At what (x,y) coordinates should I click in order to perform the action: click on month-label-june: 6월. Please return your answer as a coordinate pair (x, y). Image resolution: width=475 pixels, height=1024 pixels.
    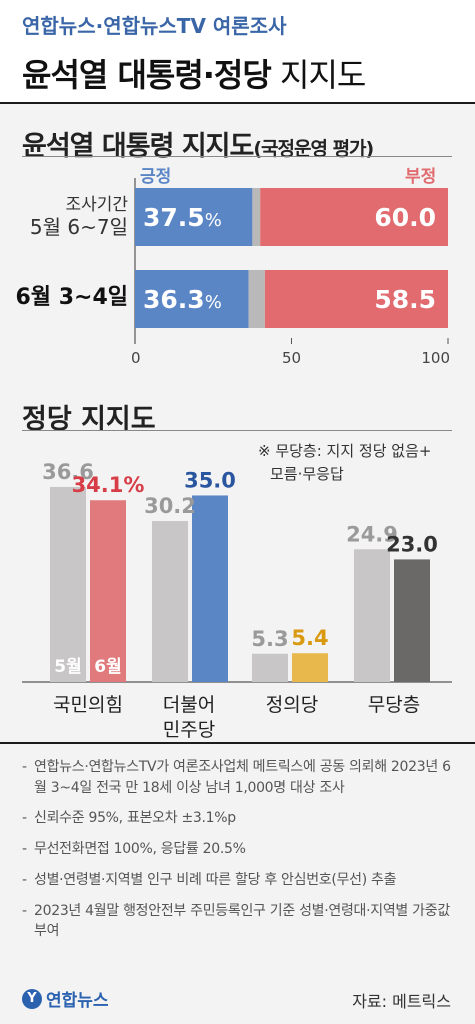
    Looking at the image, I should click on (107, 667).